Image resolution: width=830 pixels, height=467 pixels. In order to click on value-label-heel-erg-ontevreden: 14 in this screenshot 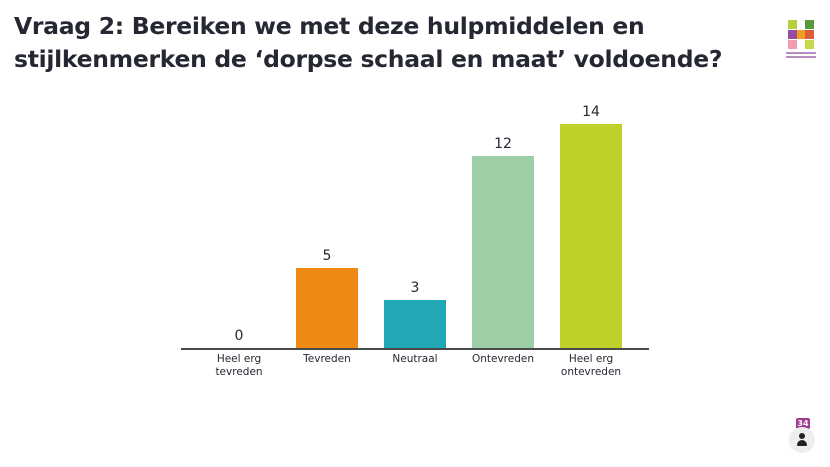, I will do `click(591, 112)`.